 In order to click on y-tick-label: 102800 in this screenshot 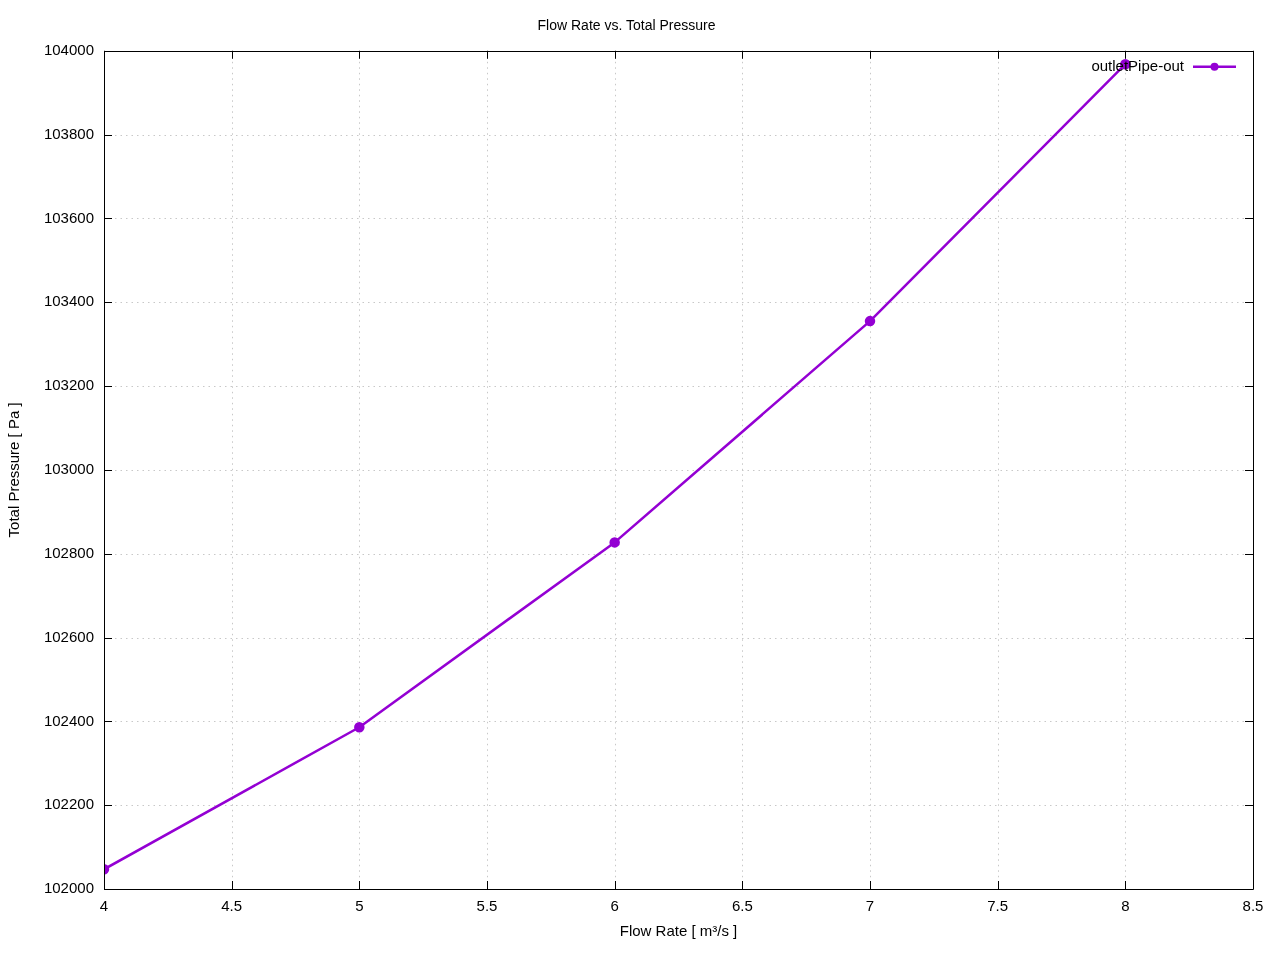, I will do `click(68, 552)`.